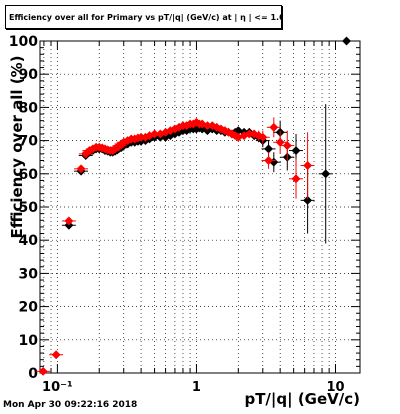 This screenshot has height=414, width=400. What do you see at coordinates (302, 399) in the screenshot?
I see `x-axis-label: pT/|q| (GeV/c)` at bounding box center [302, 399].